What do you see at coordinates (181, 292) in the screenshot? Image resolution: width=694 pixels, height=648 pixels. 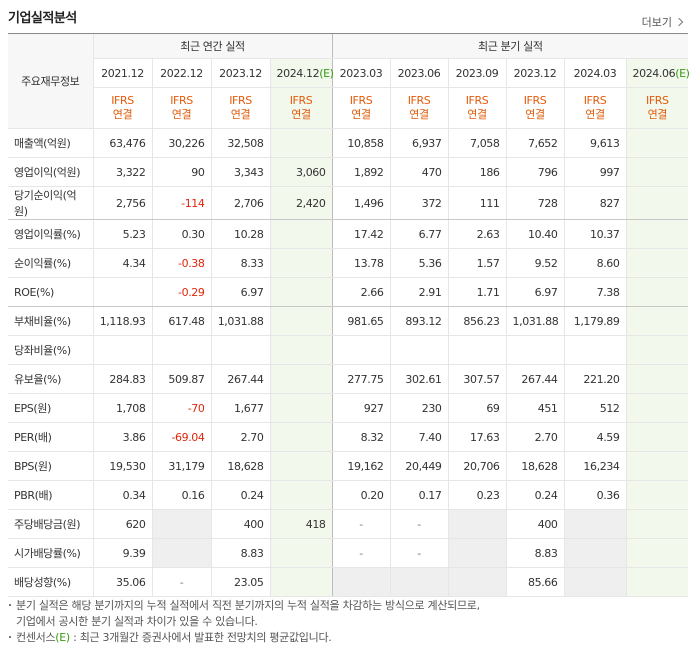 I see `value-cell: -0.29` at bounding box center [181, 292].